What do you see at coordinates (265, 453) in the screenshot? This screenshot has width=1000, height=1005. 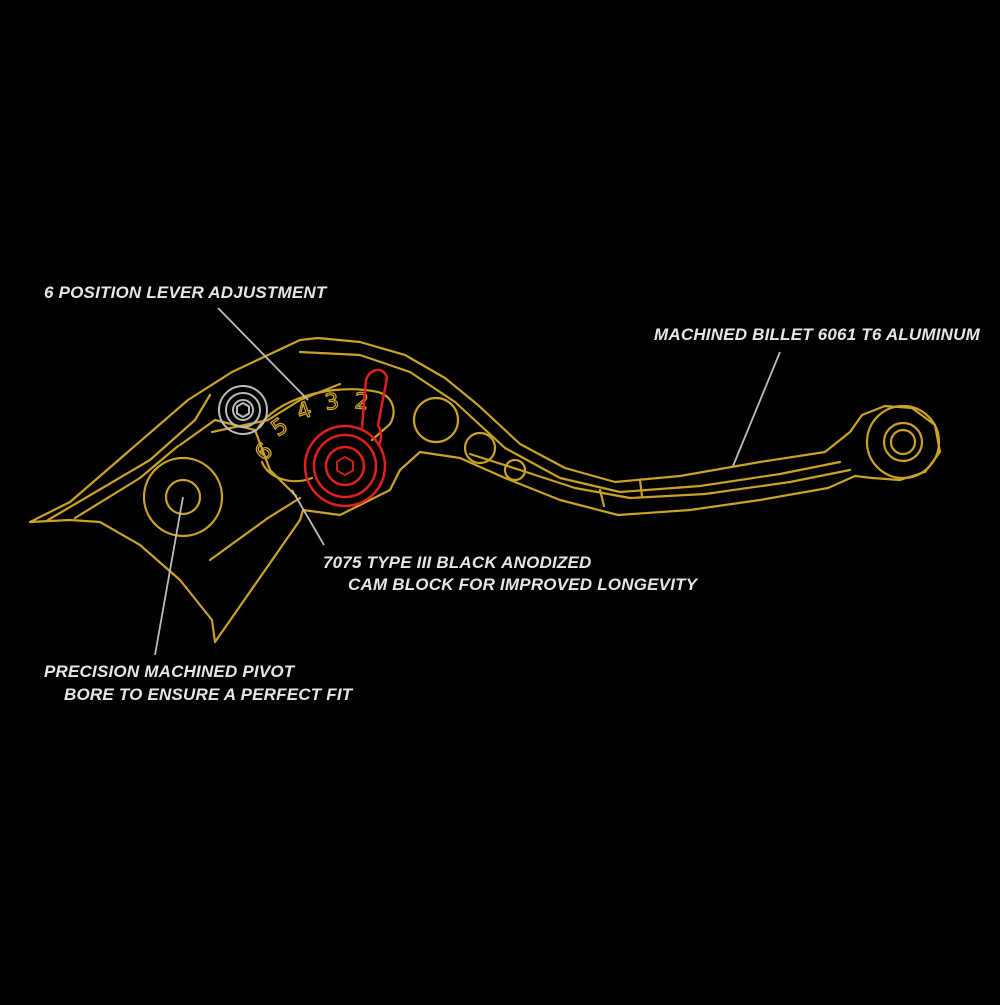 I see `adjuster-position: 6` at bounding box center [265, 453].